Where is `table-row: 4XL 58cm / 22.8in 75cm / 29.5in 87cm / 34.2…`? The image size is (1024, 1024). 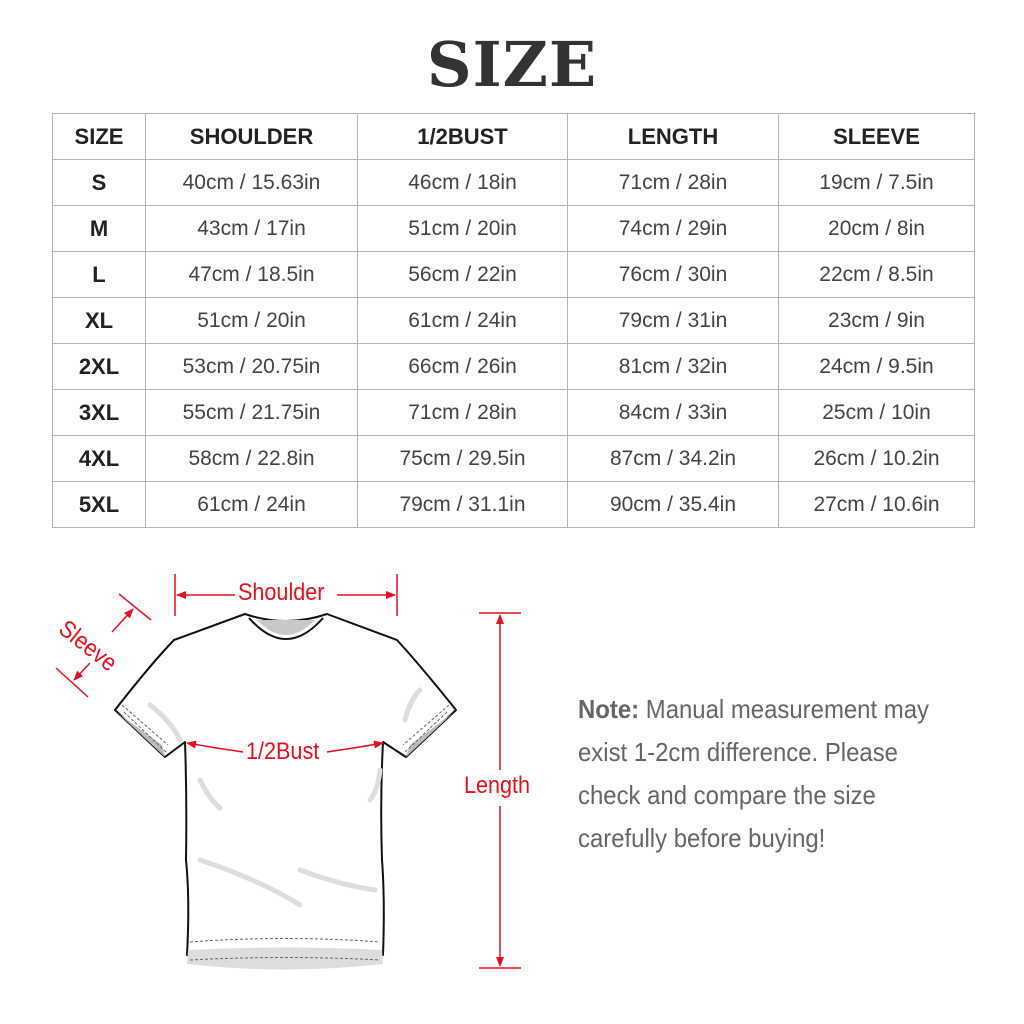
table-row: 4XL 58cm / 22.8in 75cm / 29.5in 87cm / 34.2… is located at coordinates (513, 458).